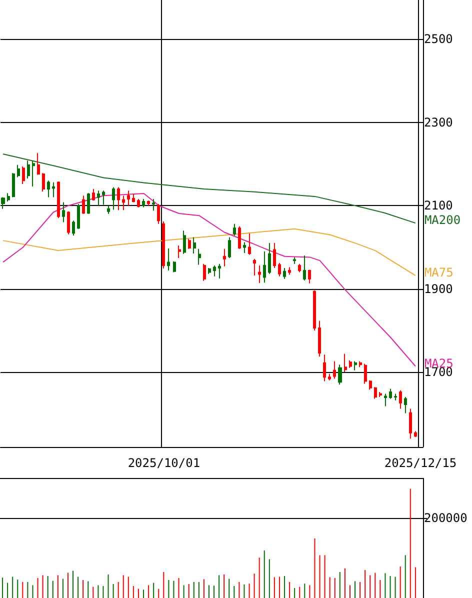  Describe the element at coordinates (442, 220) in the screenshot. I see `series-label: MA200` at that location.